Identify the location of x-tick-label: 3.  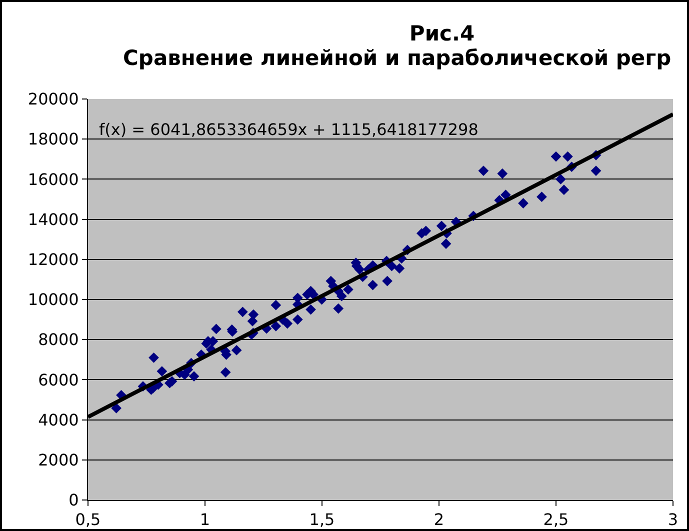
(673, 520).